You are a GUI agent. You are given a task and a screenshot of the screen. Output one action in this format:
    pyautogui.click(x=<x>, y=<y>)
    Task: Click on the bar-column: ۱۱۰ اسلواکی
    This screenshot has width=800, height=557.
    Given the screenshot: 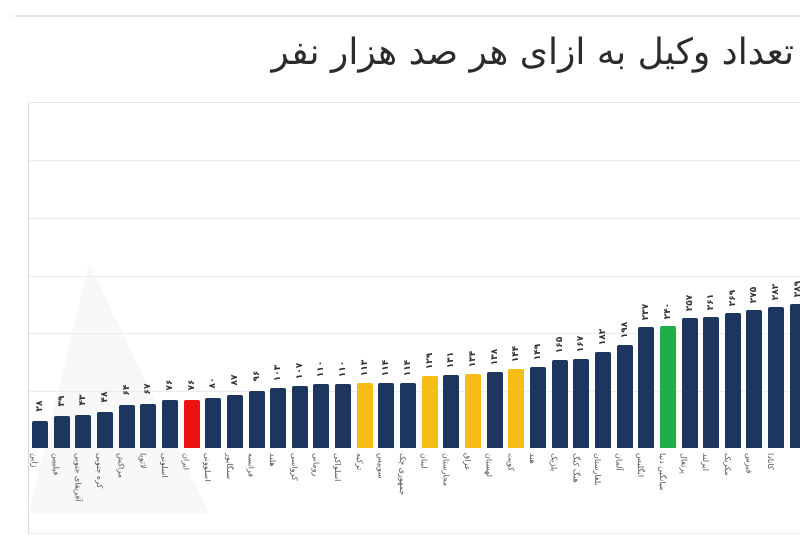 What is the action you would take?
    pyautogui.click(x=342, y=318)
    